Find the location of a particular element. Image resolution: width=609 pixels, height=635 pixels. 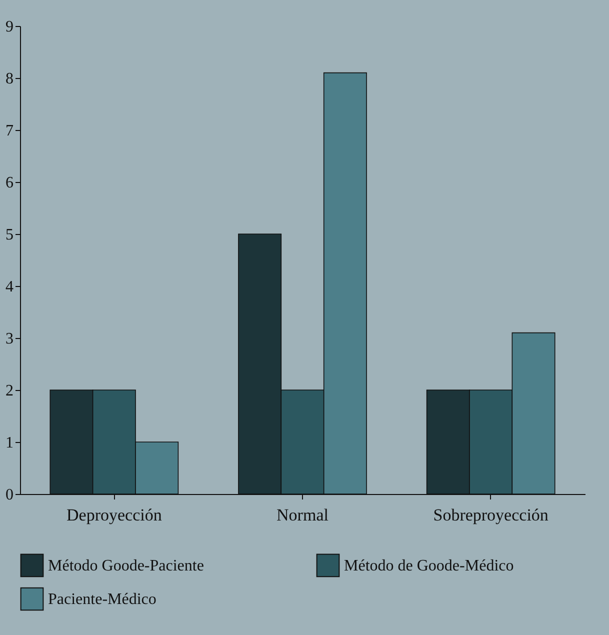

y-tick-label: 3 is located at coordinates (10, 339).